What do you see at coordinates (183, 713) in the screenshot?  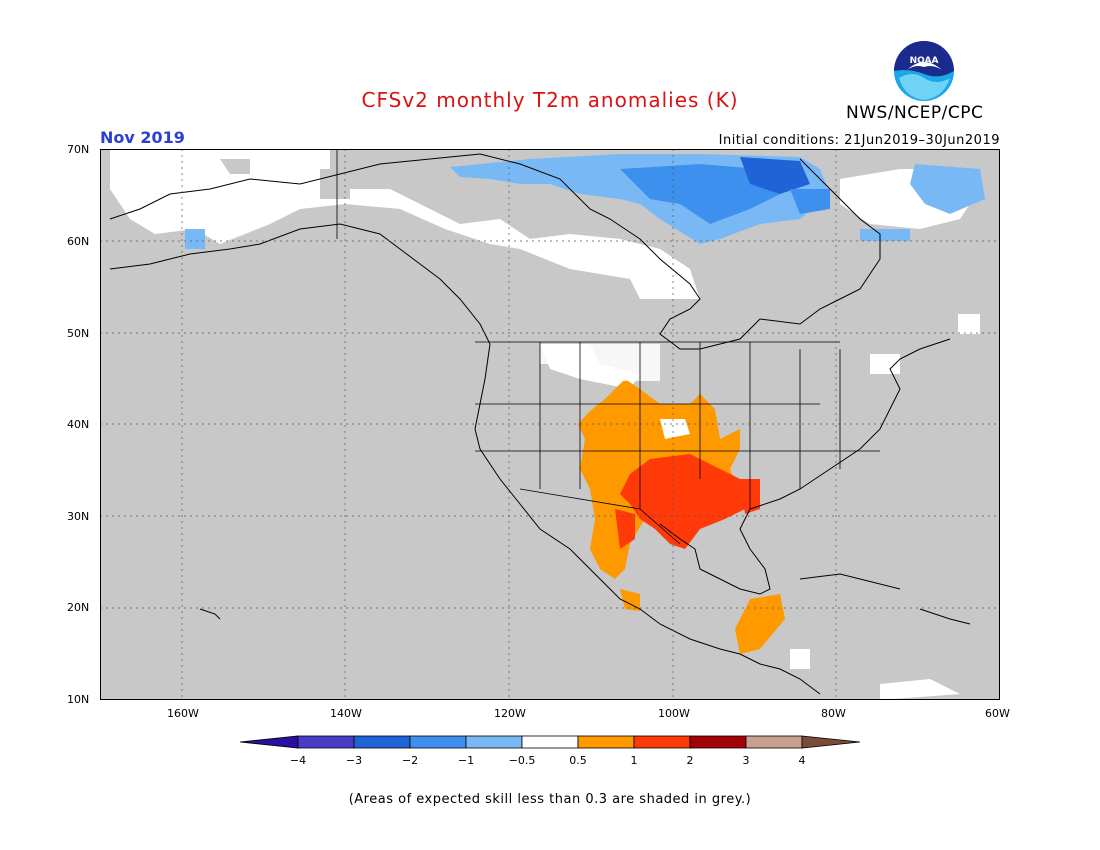 I see `lon-label-160w: 160W` at bounding box center [183, 713].